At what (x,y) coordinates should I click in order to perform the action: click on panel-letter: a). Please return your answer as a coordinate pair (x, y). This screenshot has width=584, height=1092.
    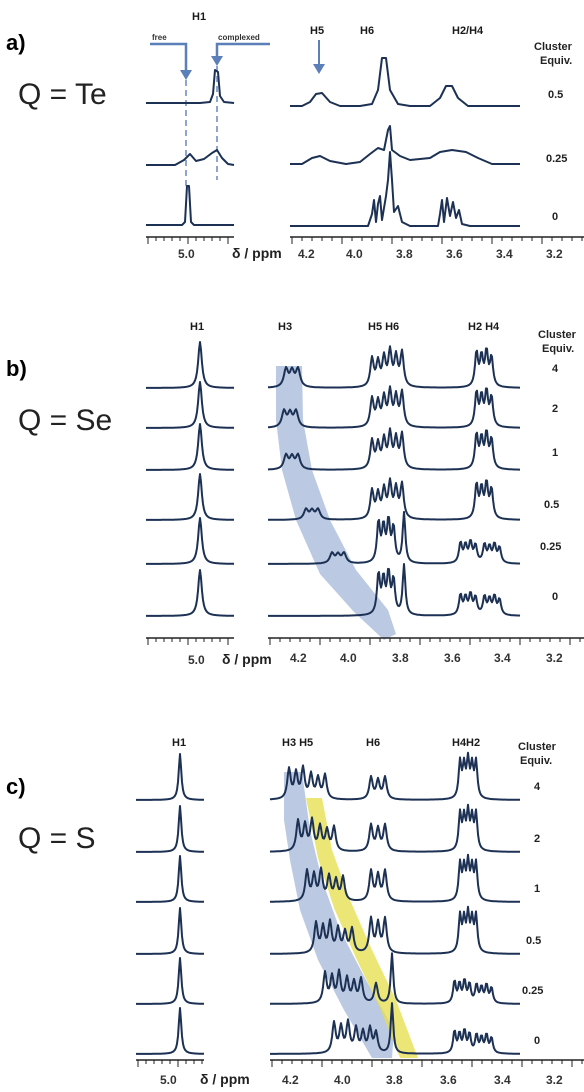
    Looking at the image, I should click on (16, 42).